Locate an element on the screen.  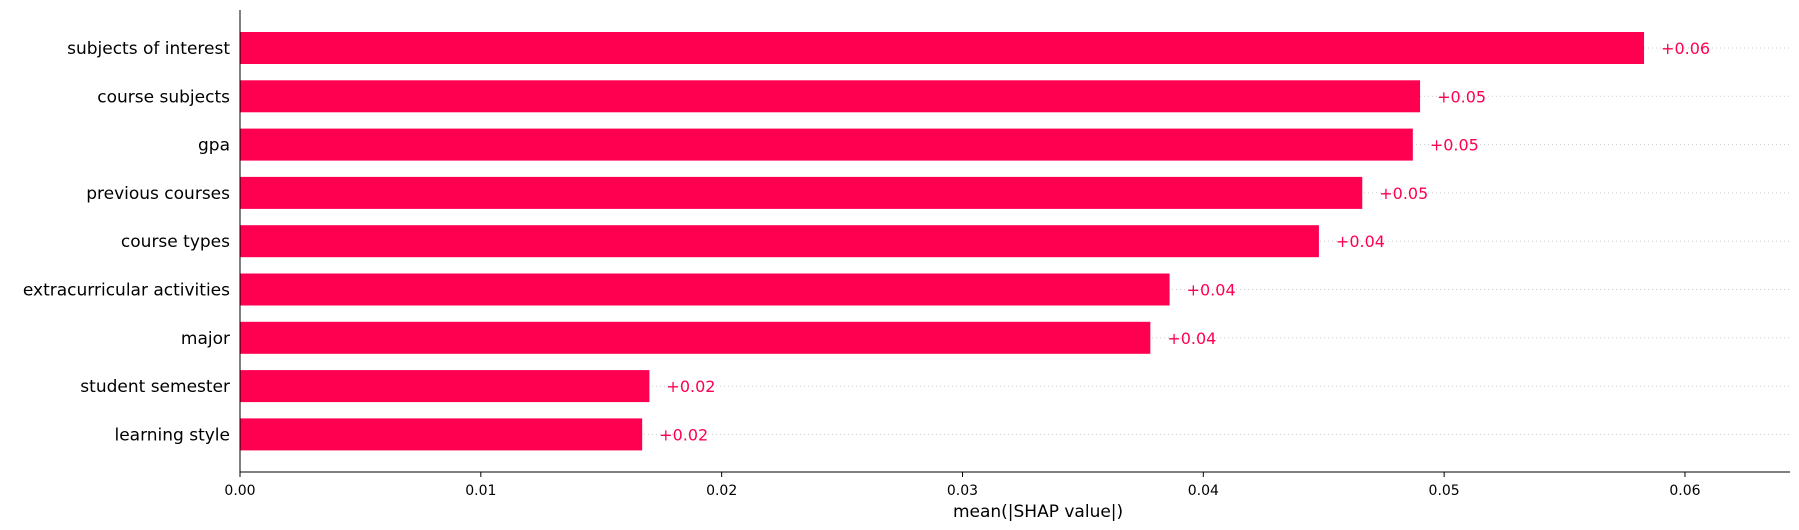
x-tick-label: 0.06 is located at coordinates (1684, 491).